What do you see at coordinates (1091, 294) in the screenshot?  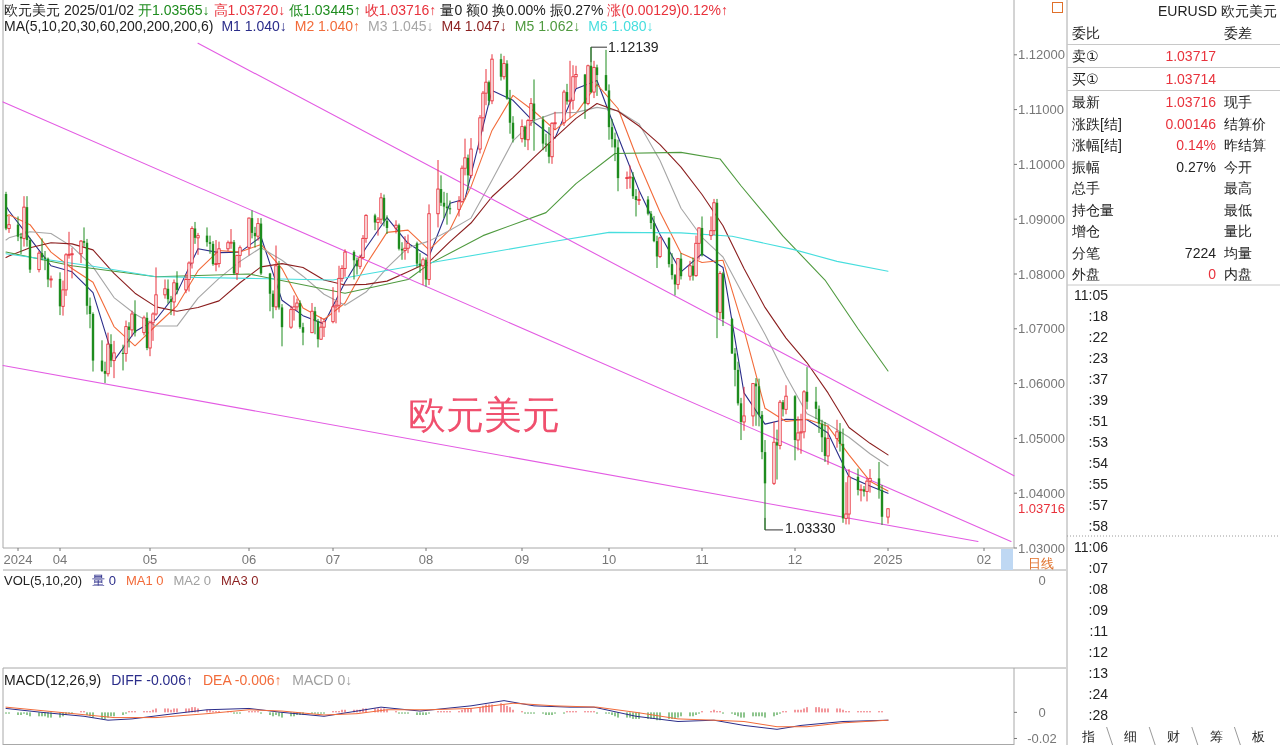 I see `text: 11:05` at bounding box center [1091, 294].